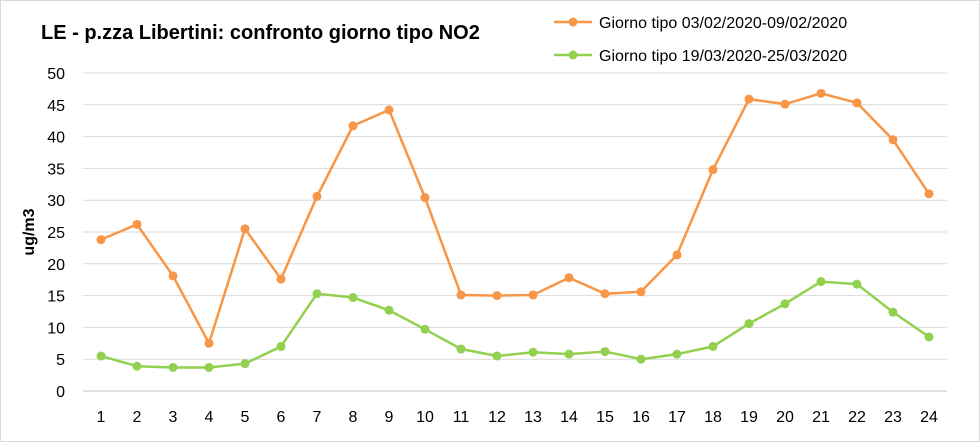 This screenshot has width=980, height=443. What do you see at coordinates (56, 106) in the screenshot?
I see `y-tick-label: 45` at bounding box center [56, 106].